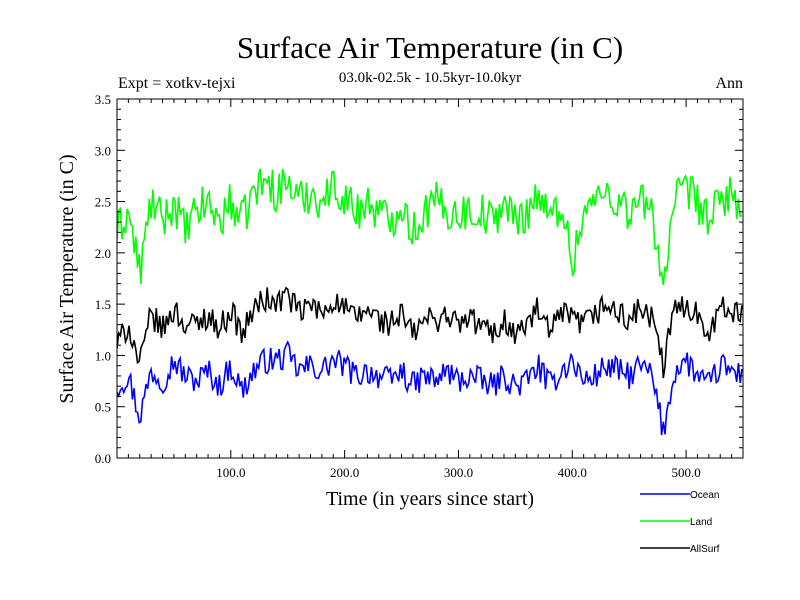 The image size is (800, 600). Describe the element at coordinates (685, 472) in the screenshot. I see `x-tick-label: 500.0` at that location.